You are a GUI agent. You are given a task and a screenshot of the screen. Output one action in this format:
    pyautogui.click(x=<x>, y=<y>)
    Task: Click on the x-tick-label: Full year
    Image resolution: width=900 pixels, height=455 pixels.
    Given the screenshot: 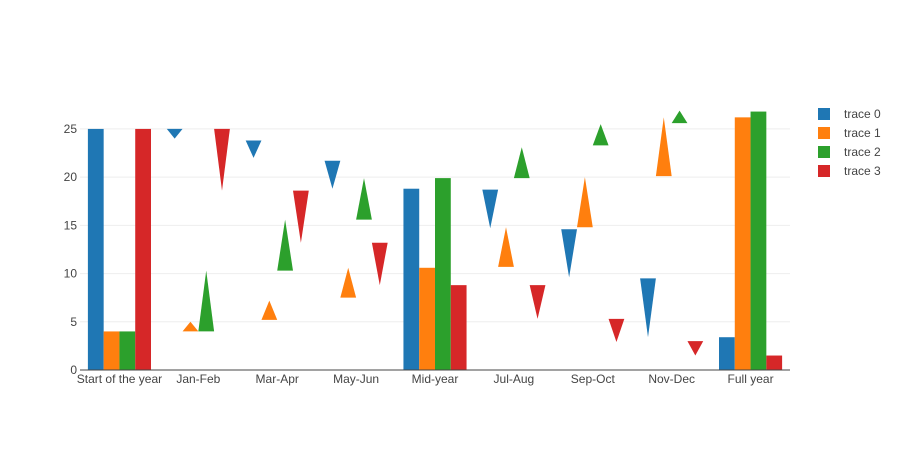 What is the action you would take?
    pyautogui.click(x=751, y=379)
    